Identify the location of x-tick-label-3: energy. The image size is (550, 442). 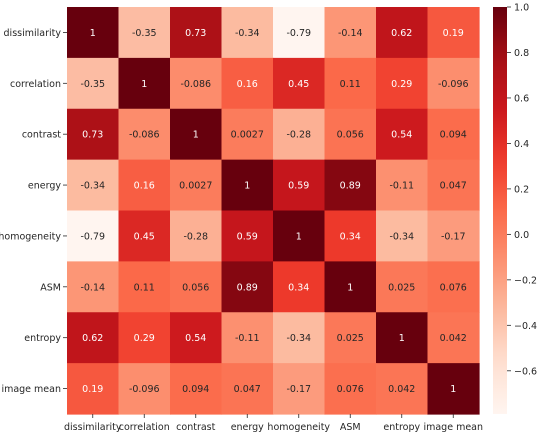
(247, 427).